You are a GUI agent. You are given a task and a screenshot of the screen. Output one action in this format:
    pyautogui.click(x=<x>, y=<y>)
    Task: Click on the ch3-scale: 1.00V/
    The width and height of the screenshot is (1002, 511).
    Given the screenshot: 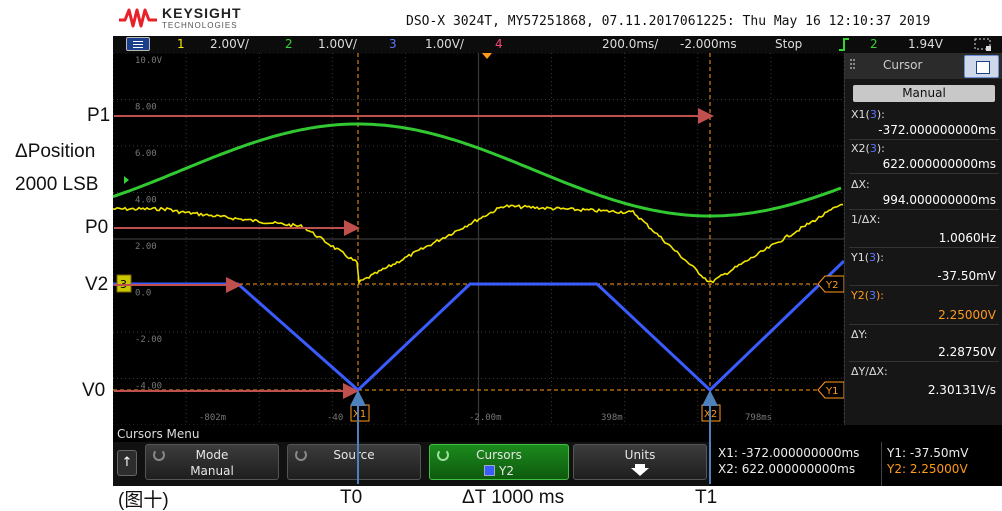 What is the action you would take?
    pyautogui.click(x=444, y=44)
    